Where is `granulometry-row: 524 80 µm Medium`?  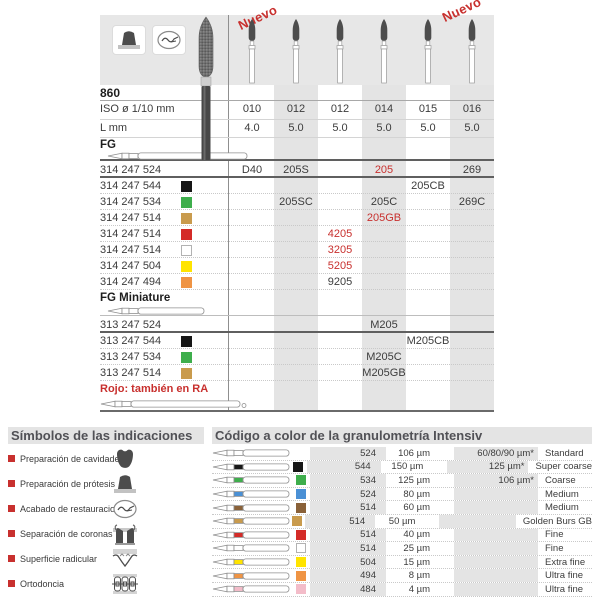
granulometry-row: 524 80 µm Medium is located at coordinates (402, 494).